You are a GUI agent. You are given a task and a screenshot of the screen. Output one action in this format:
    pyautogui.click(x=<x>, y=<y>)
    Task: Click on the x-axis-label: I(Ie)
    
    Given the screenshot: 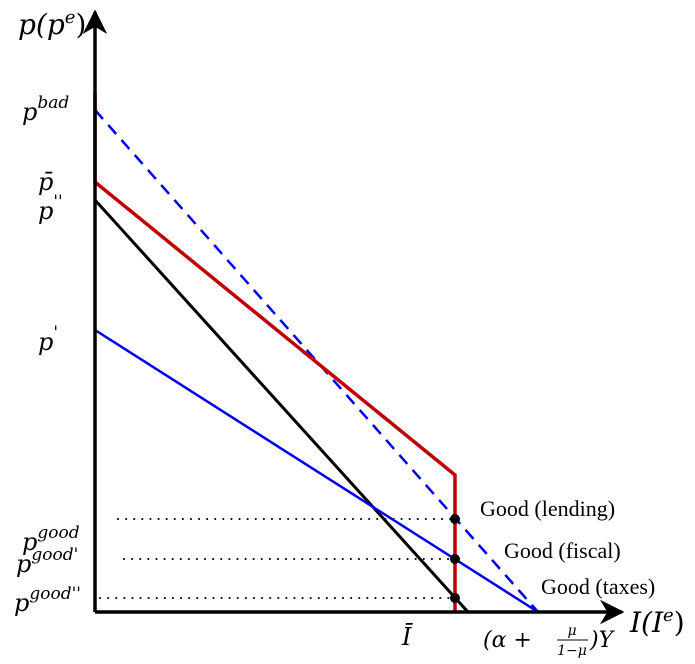 What is the action you would take?
    pyautogui.click(x=657, y=622)
    